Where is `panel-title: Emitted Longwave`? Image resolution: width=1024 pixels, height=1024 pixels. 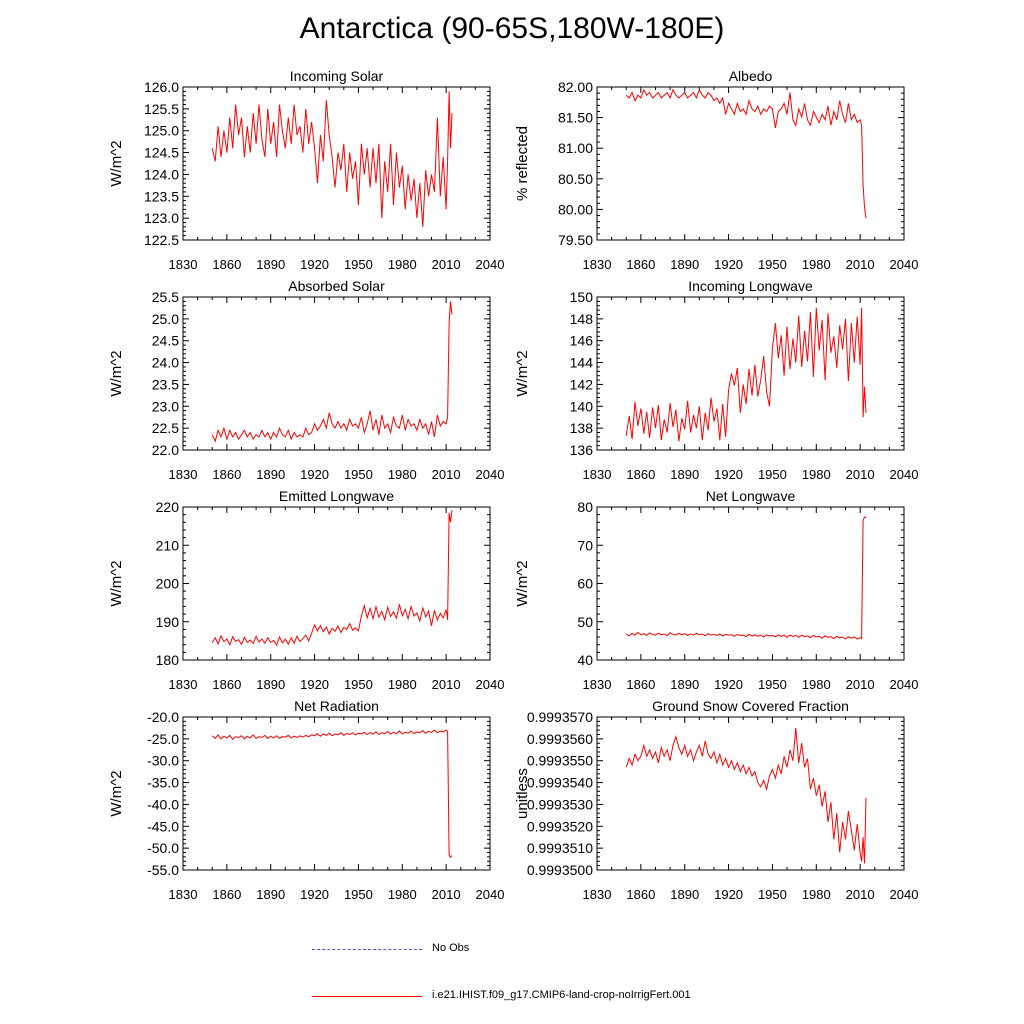
panel-title: Emitted Longwave is located at coordinates (336, 496).